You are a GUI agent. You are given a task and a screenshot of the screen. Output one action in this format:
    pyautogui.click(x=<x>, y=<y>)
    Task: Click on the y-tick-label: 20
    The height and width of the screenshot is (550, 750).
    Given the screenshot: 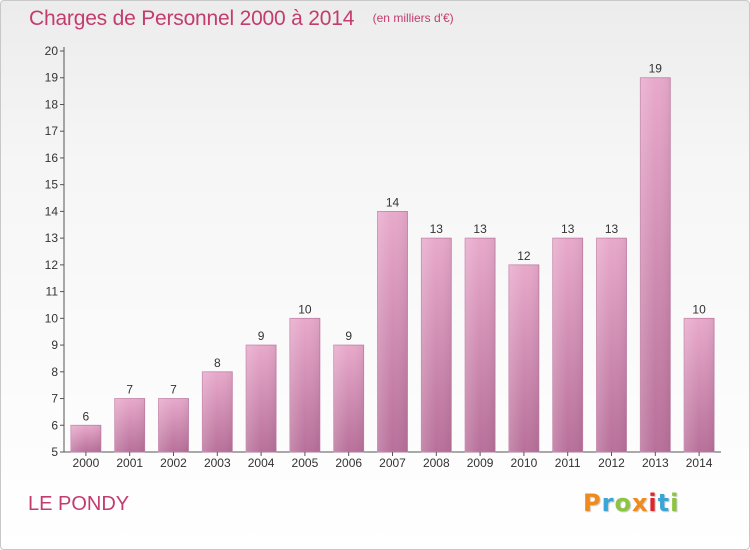 What is the action you would take?
    pyautogui.click(x=52, y=51)
    